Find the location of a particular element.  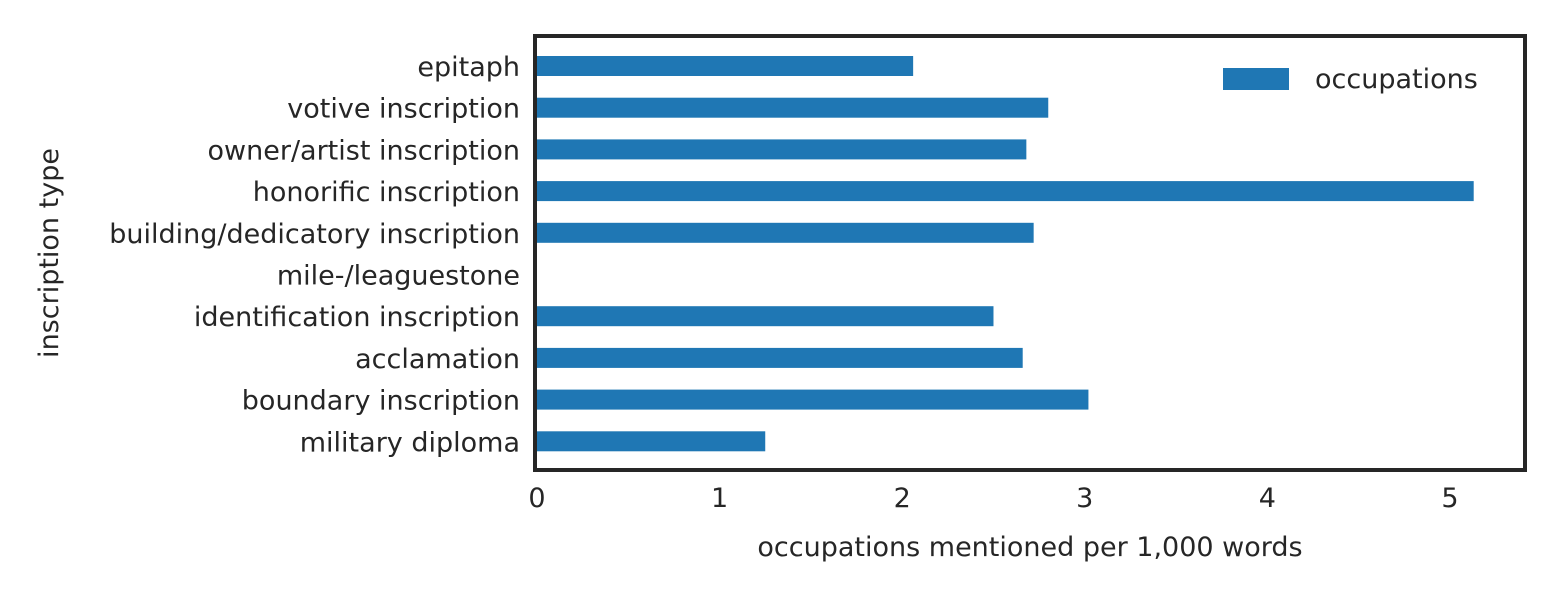

x-tick-label: 3 is located at coordinates (1084, 498).